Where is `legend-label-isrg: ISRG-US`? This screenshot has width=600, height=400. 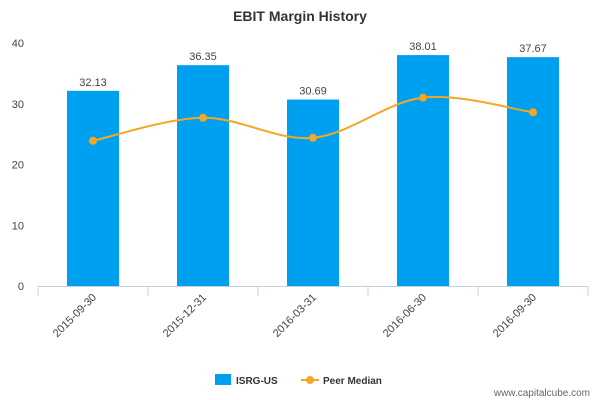 legend-label-isrg: ISRG-US is located at coordinates (257, 381).